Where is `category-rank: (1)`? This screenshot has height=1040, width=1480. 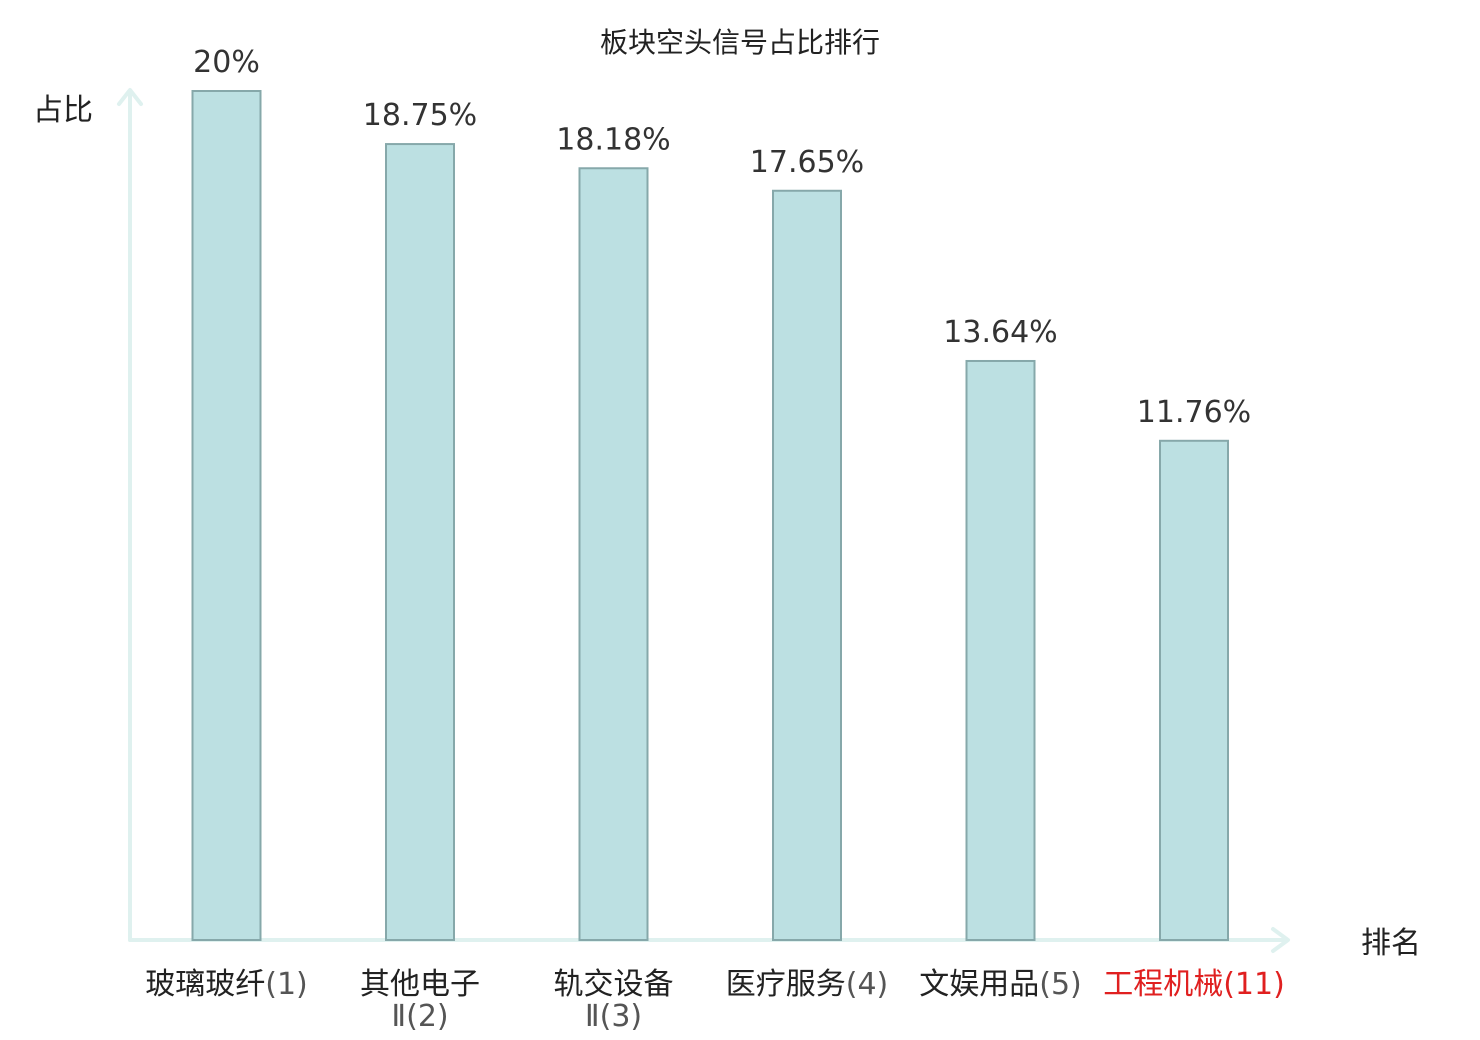
category-rank: (1) is located at coordinates (286, 984).